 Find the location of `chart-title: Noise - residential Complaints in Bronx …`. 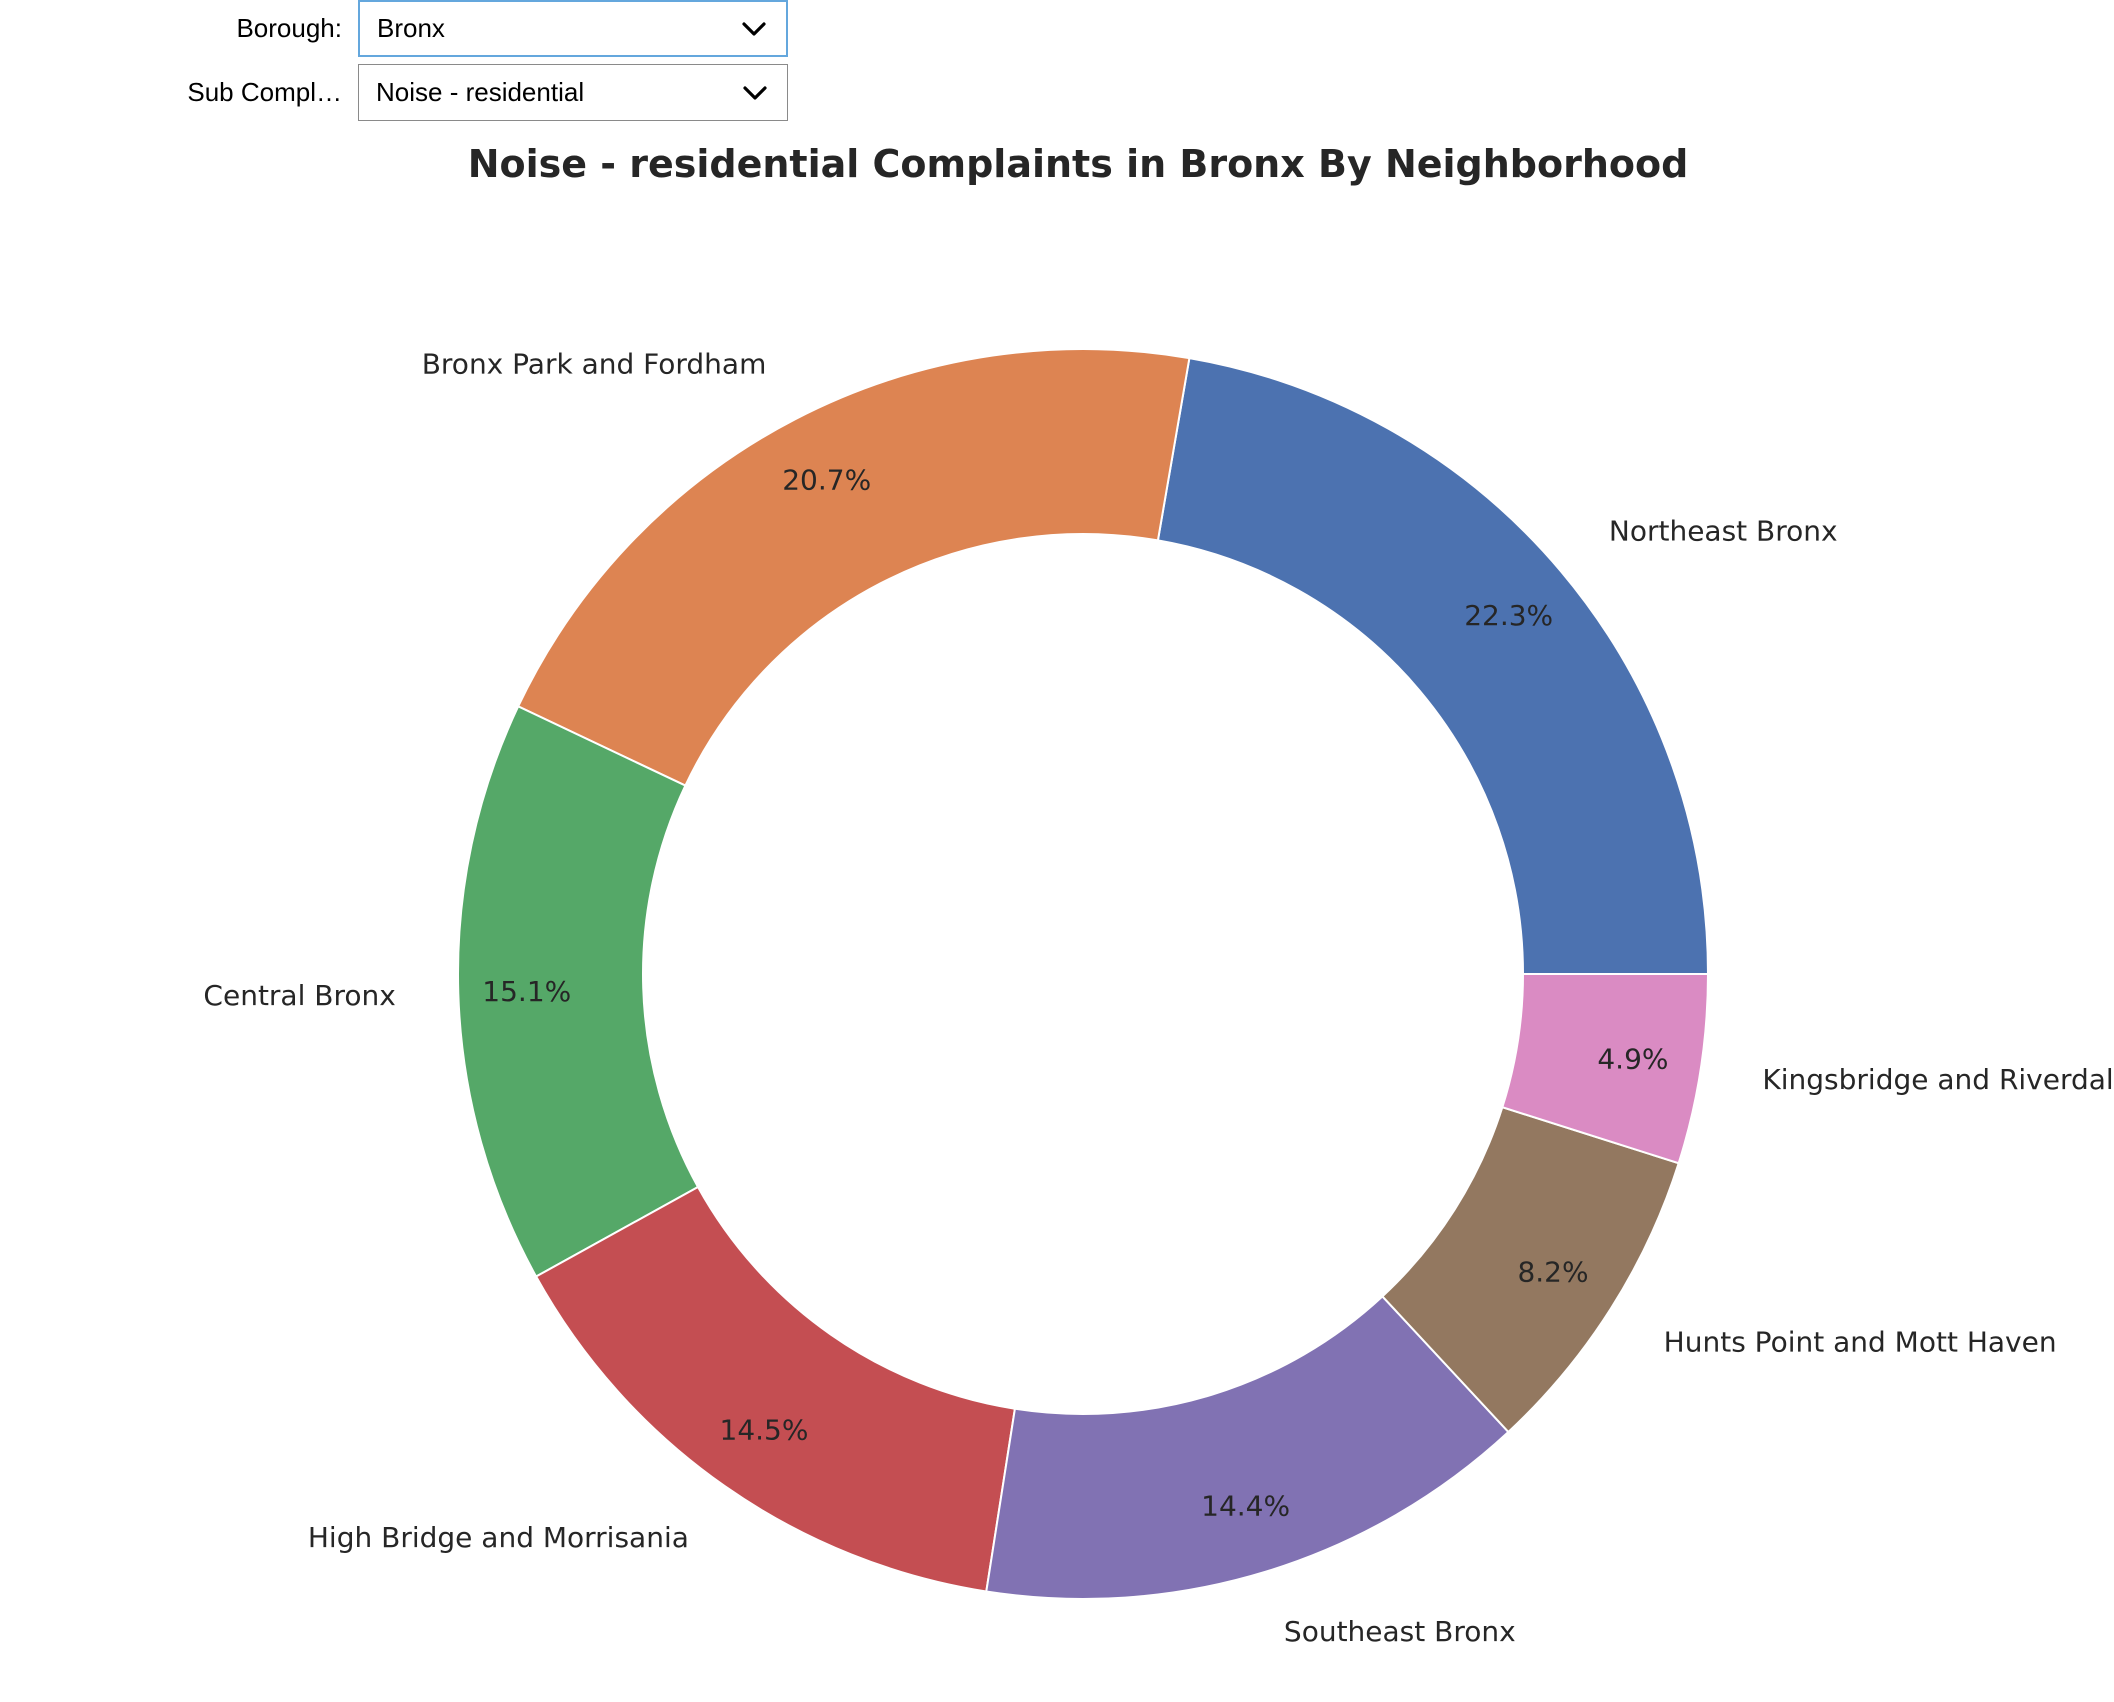

chart-title: Noise - residential Complaints in Bronx … is located at coordinates (1078, 164).